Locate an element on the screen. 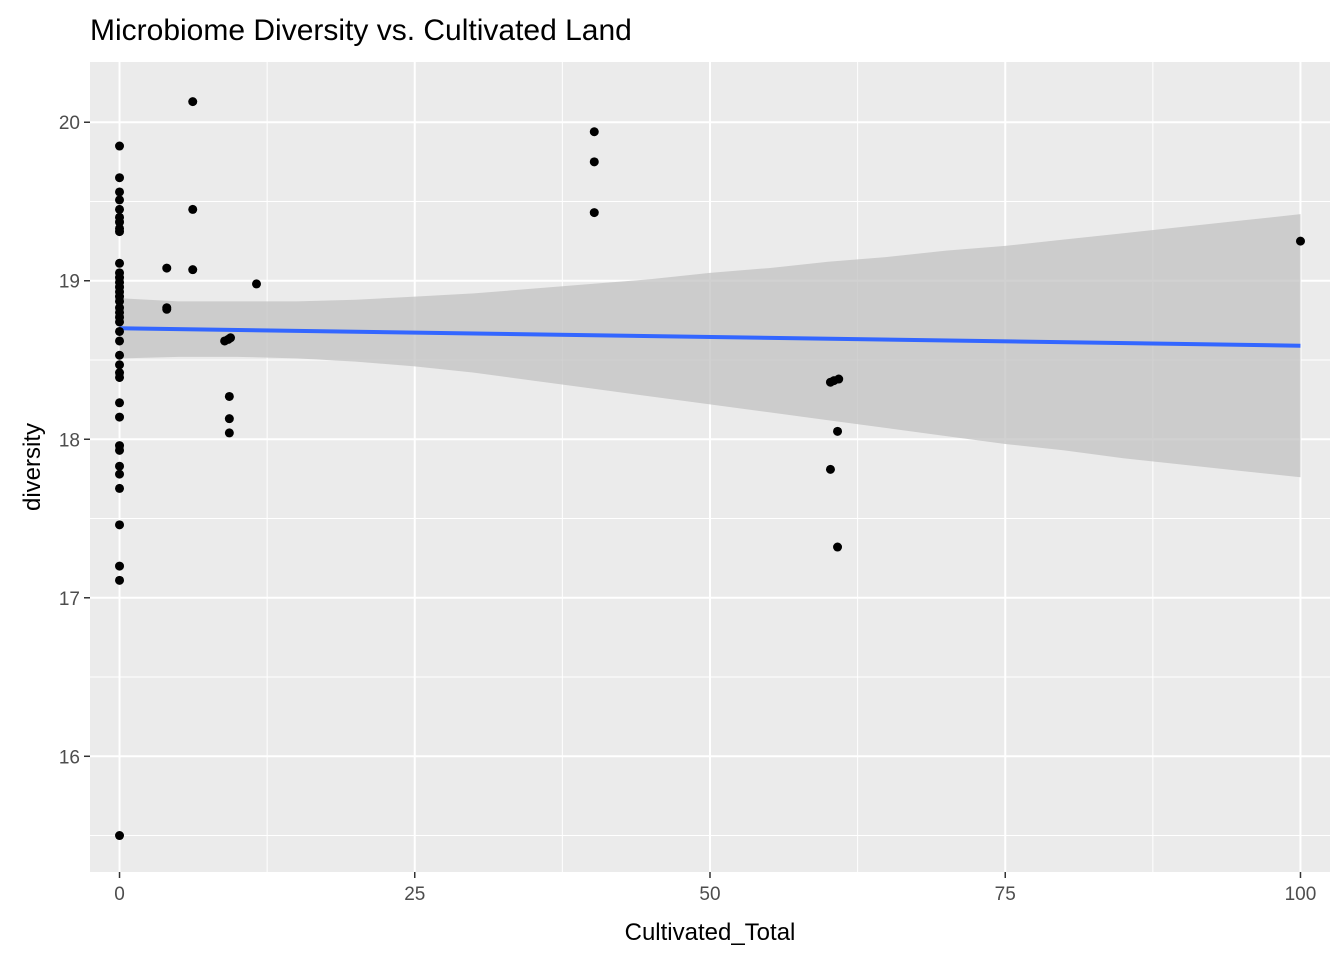 This screenshot has height=960, width=1344. y-tick-label: 20 is located at coordinates (69, 123).